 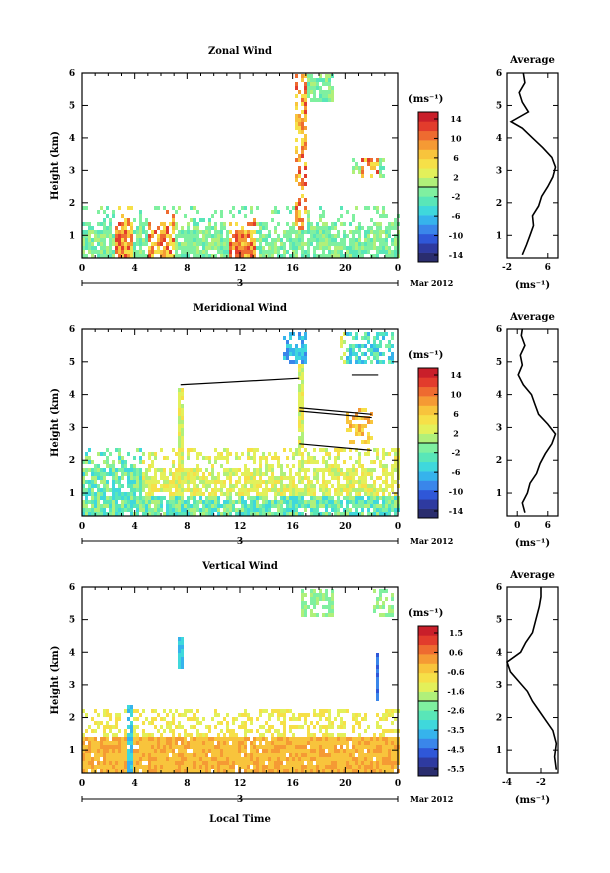 I want to click on colorbar-tick-label: 2, so click(x=456, y=433).